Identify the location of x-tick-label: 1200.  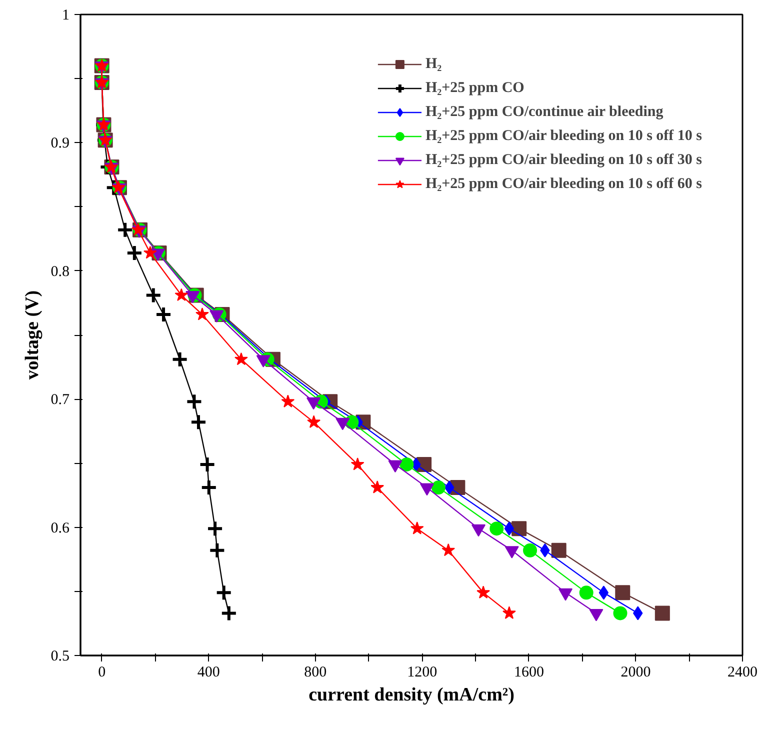
(422, 672).